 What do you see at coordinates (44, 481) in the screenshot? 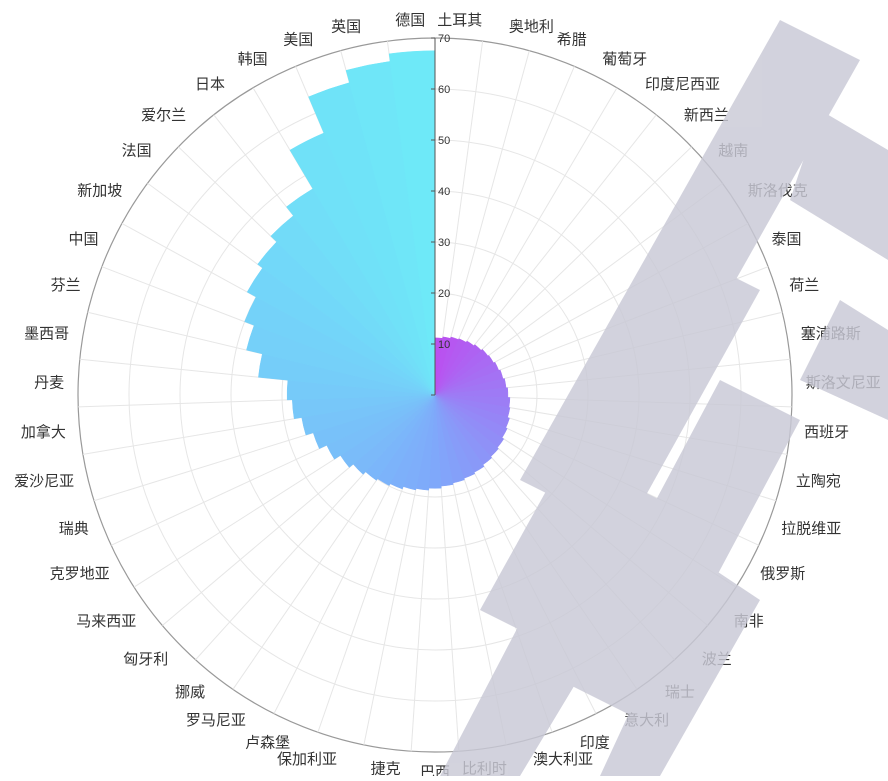
I see `category-label: 爱沙尼亚` at bounding box center [44, 481].